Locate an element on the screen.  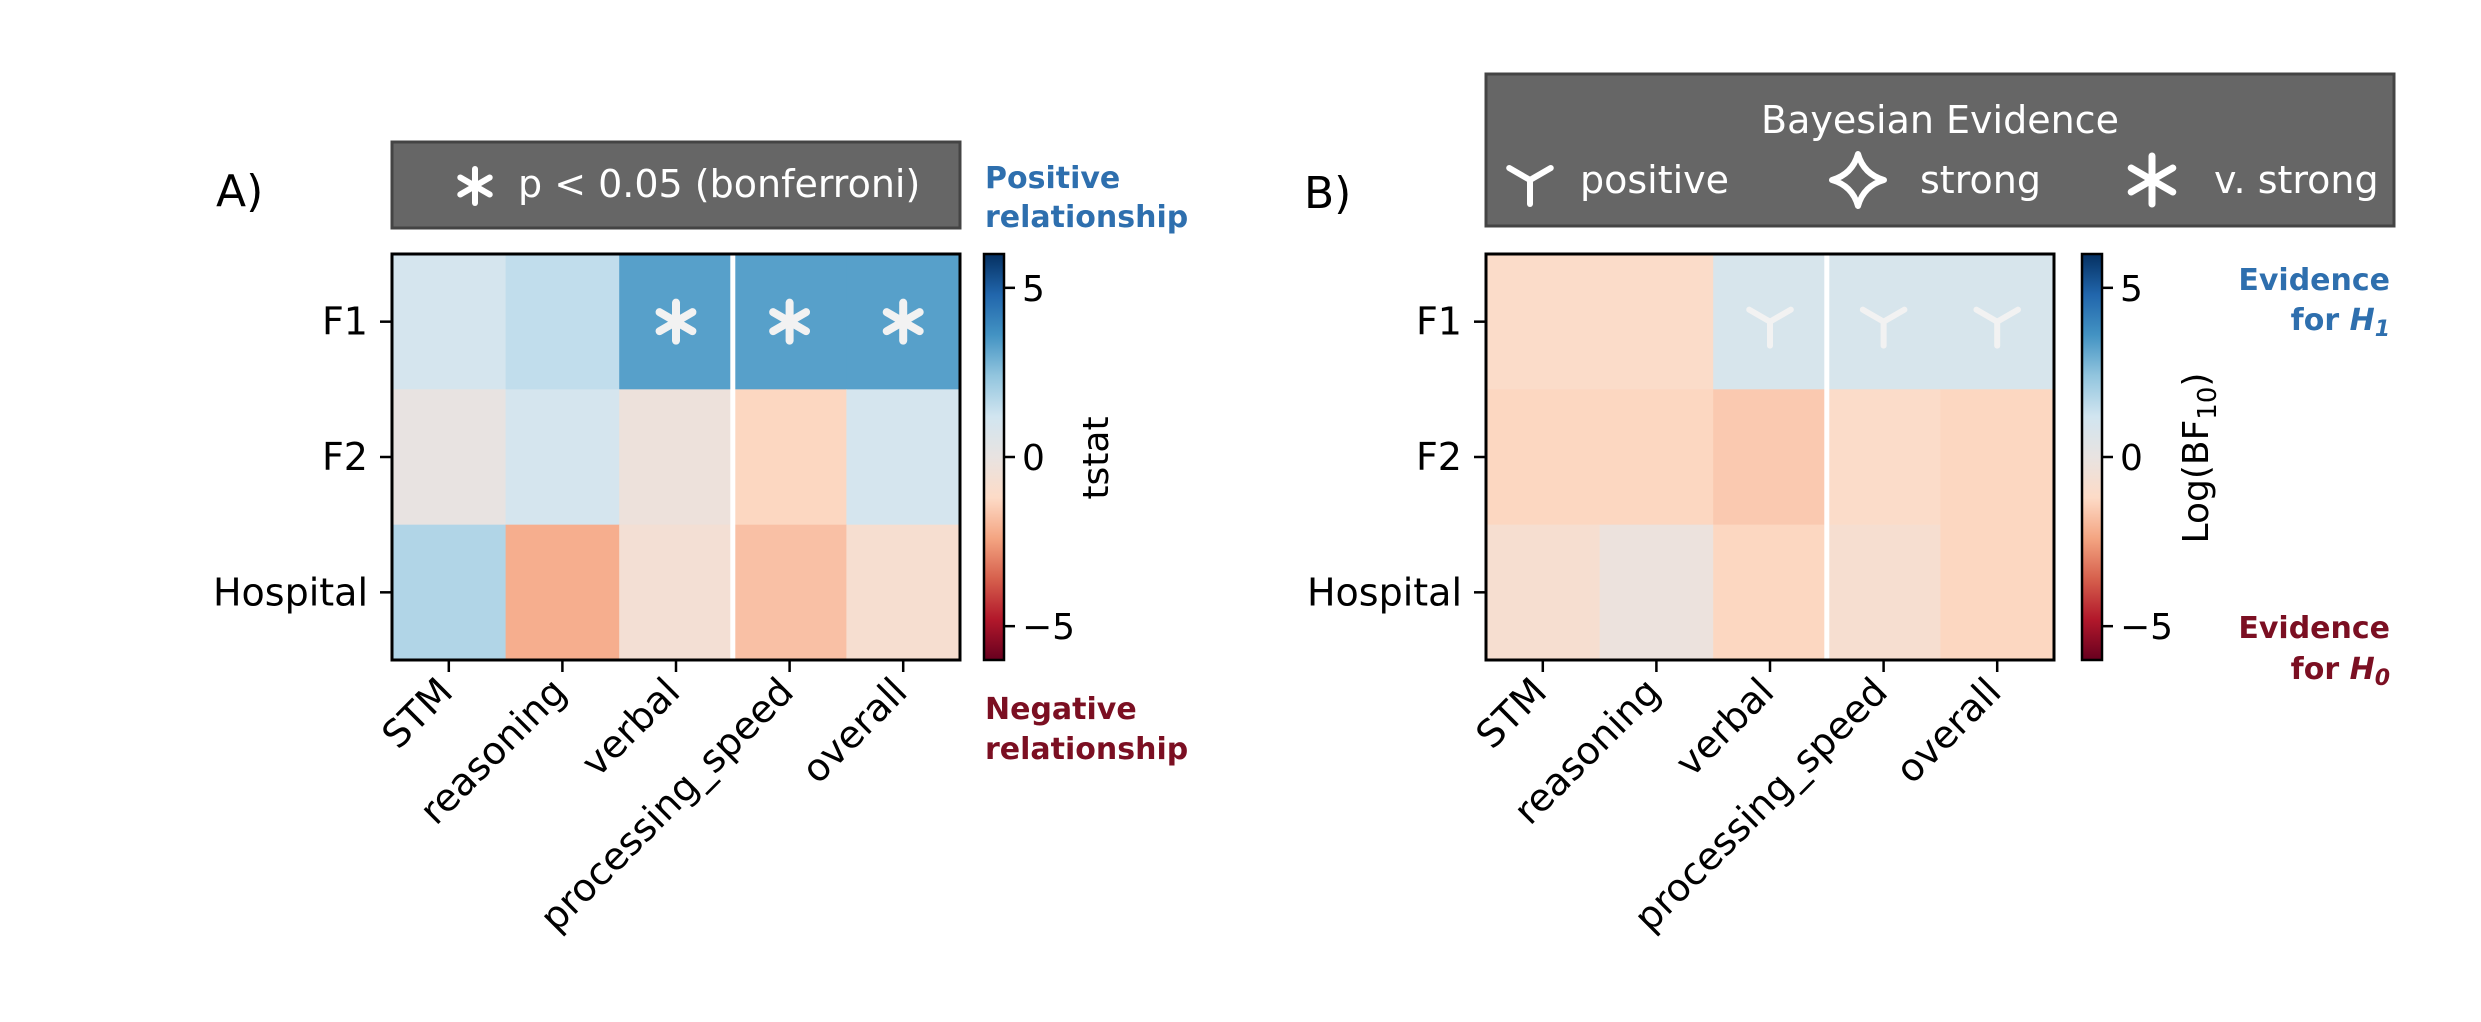
legend-item-vstrong-label: v. strong is located at coordinates (2296, 180).